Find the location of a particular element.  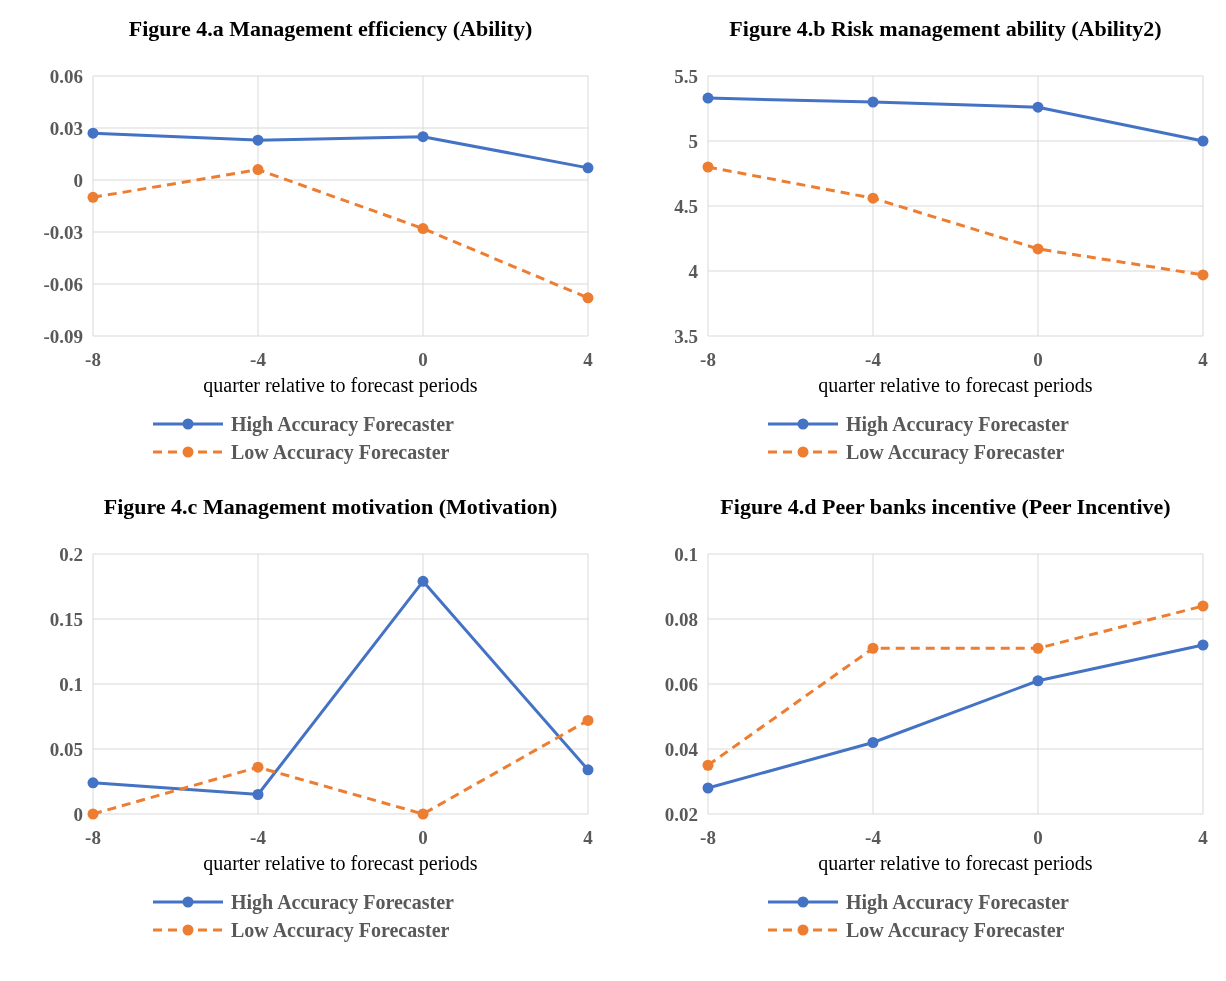

y-tick-label: 4.5 is located at coordinates (686, 206).